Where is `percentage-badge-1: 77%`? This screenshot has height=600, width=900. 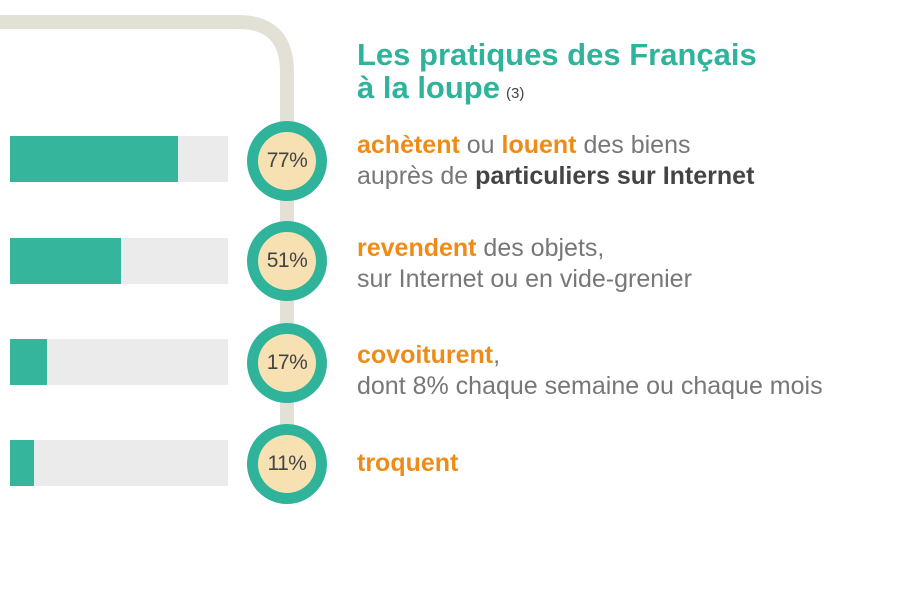 percentage-badge-1: 77% is located at coordinates (287, 161).